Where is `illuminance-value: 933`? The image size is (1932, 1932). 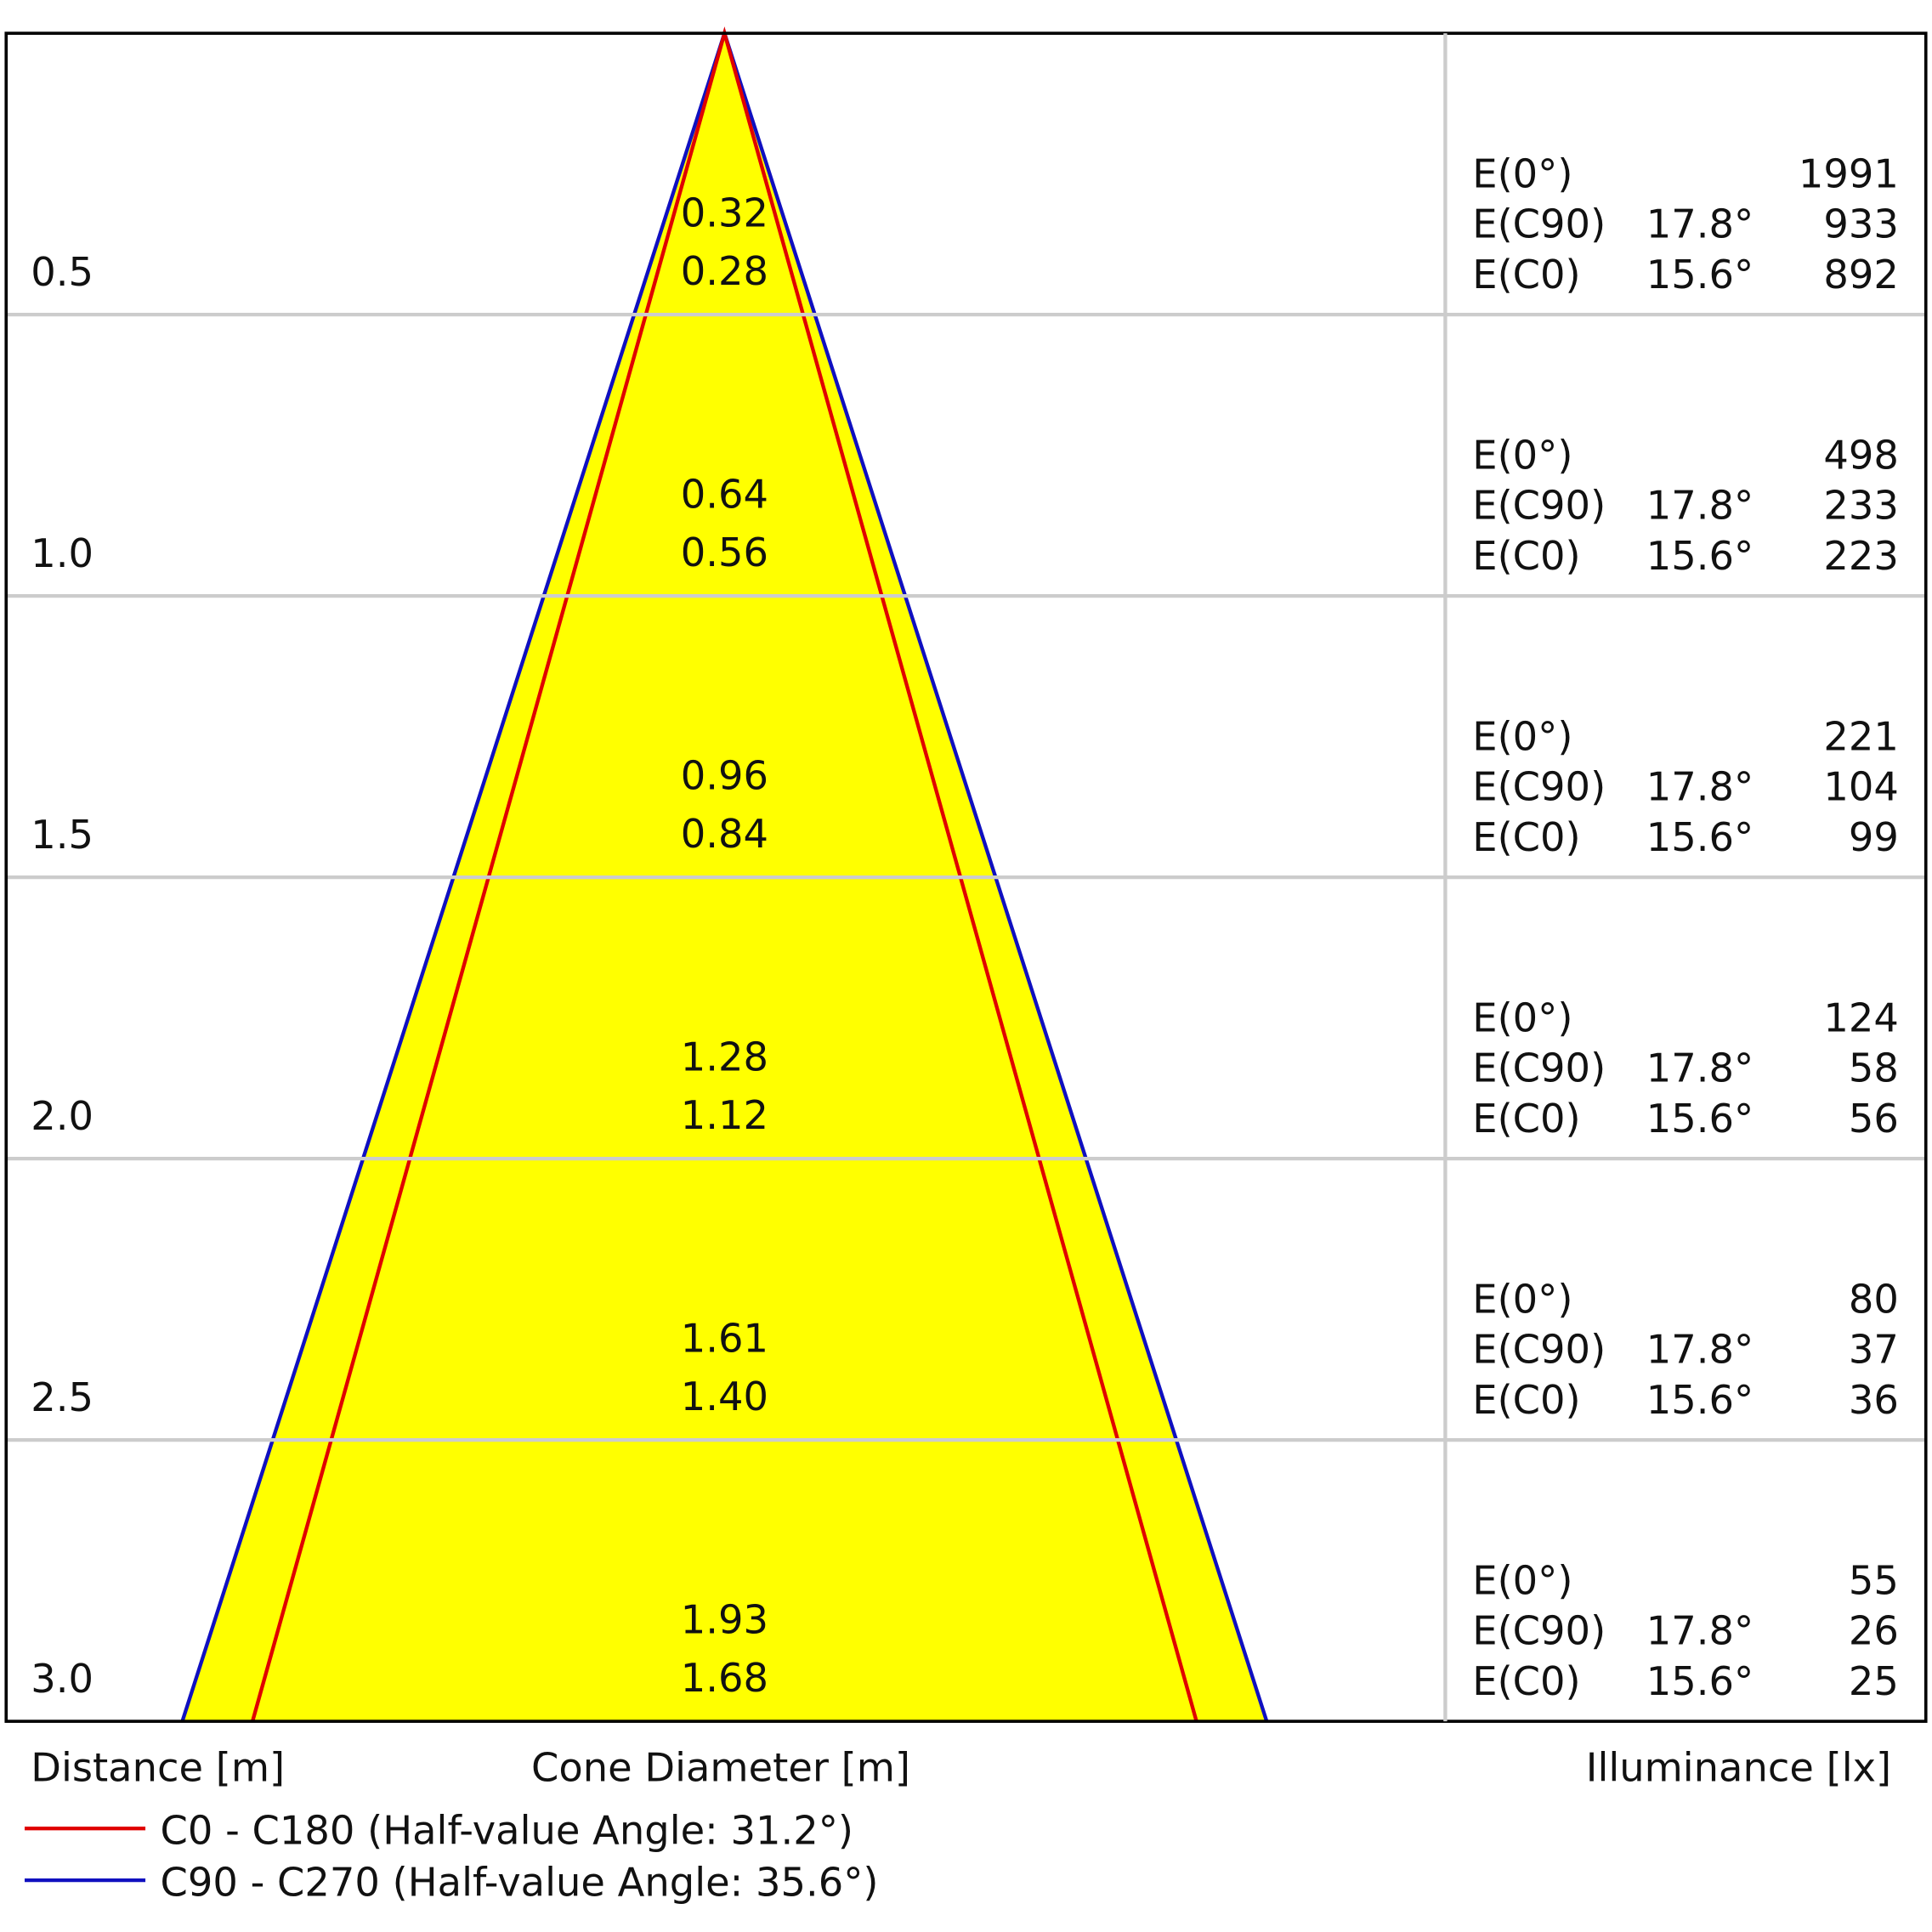 illuminance-value: 933 is located at coordinates (1861, 224).